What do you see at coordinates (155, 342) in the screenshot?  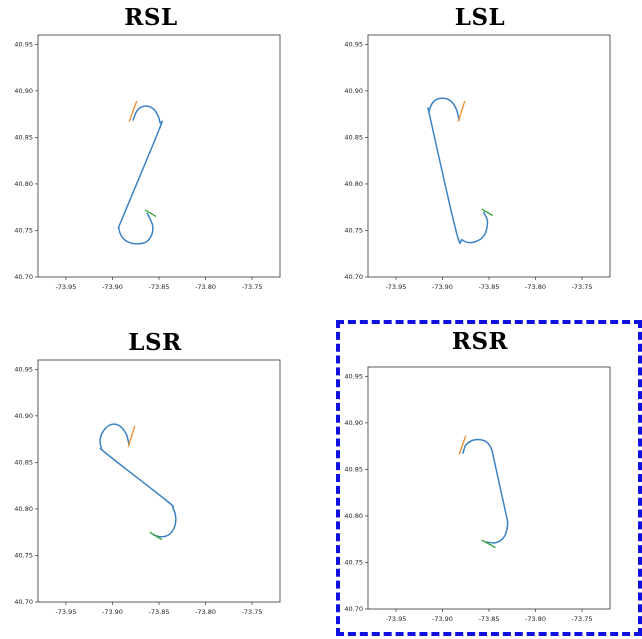 I see `chart-title: LSR` at bounding box center [155, 342].